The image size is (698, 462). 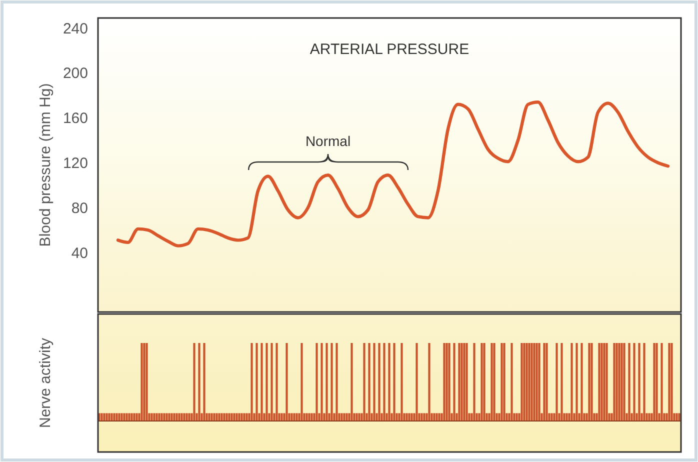 What do you see at coordinates (45, 382) in the screenshot?
I see `y-axis-title: Nerve activity` at bounding box center [45, 382].